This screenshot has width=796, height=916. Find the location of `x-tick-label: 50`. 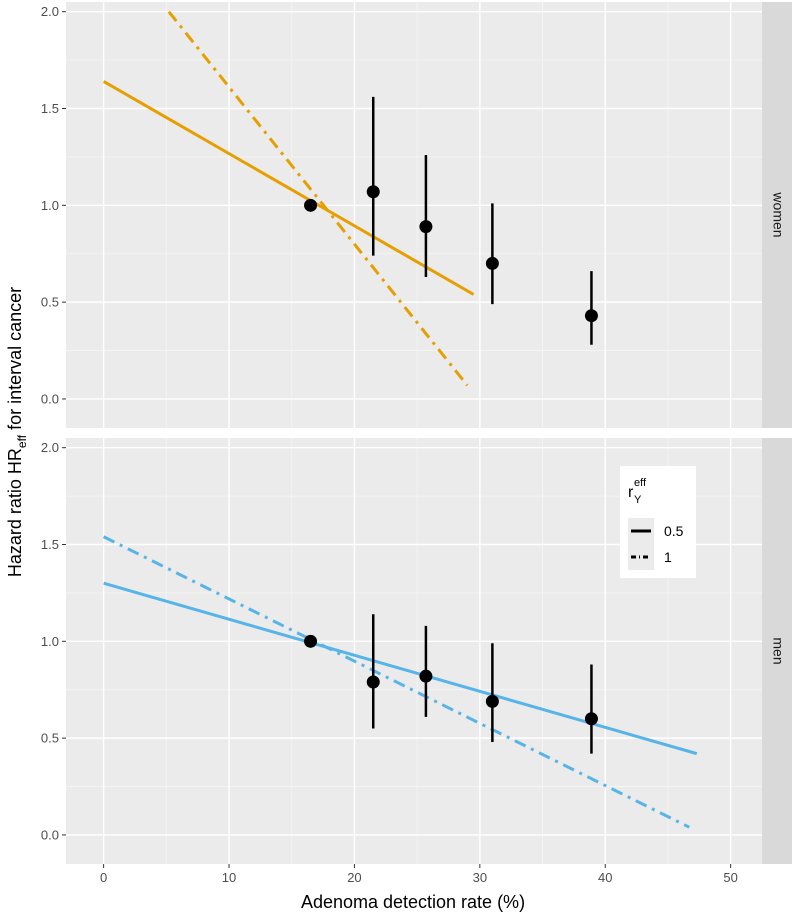

x-tick-label: 50 is located at coordinates (730, 877).